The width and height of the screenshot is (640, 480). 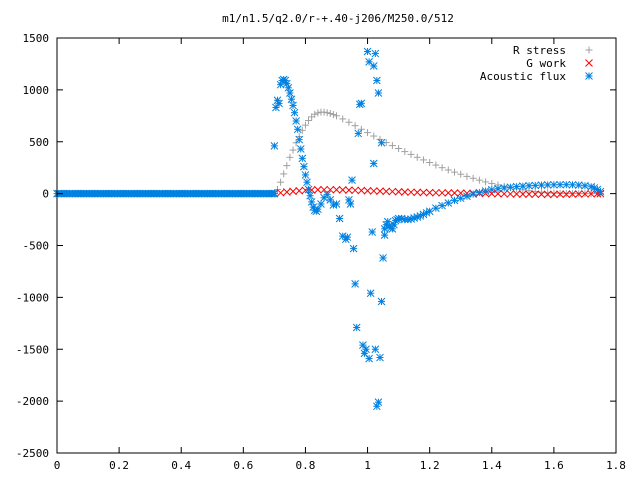 What do you see at coordinates (32, 401) in the screenshot?
I see `y-tick-label: -2000` at bounding box center [32, 401].